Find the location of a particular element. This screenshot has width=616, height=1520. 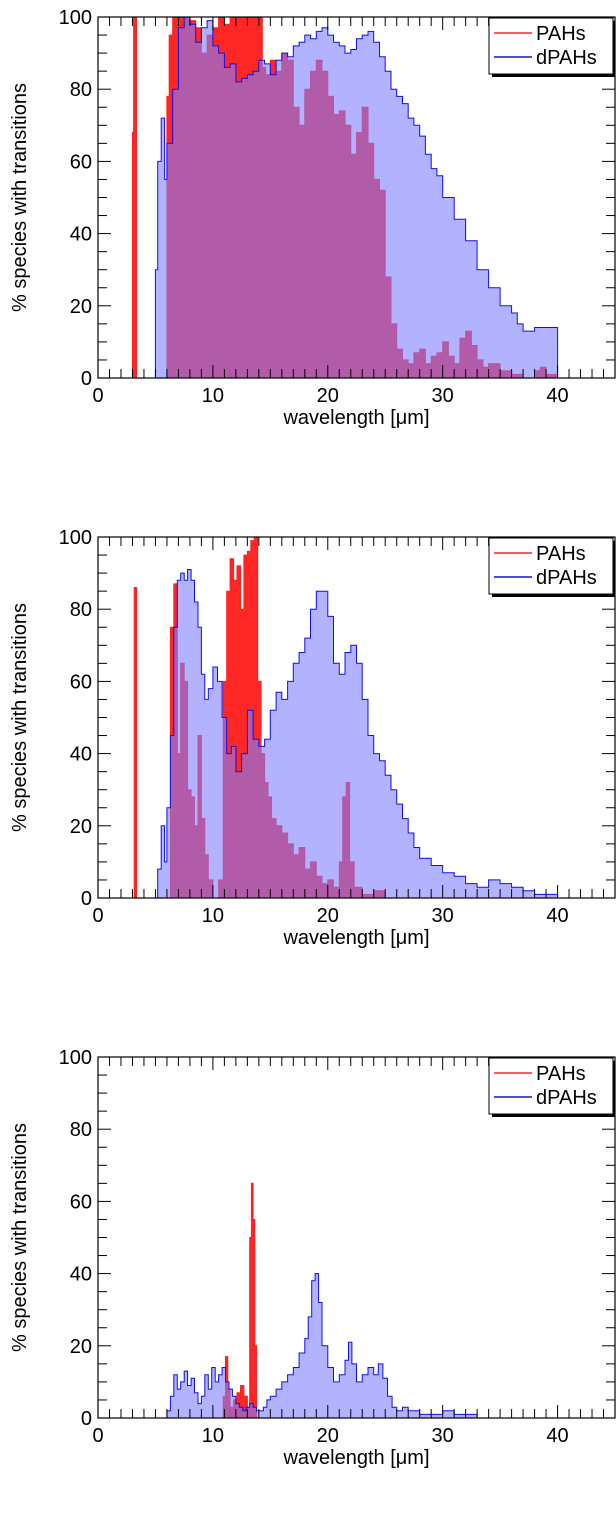

series-pahs-area is located at coordinates (239, 1300).